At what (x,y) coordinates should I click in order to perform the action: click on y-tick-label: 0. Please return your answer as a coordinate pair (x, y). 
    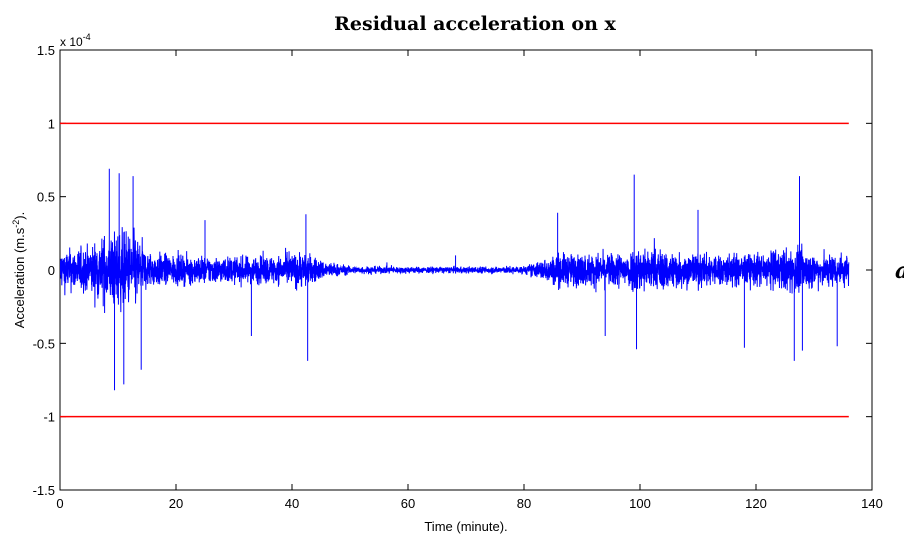
    Looking at the image, I should click on (51, 270).